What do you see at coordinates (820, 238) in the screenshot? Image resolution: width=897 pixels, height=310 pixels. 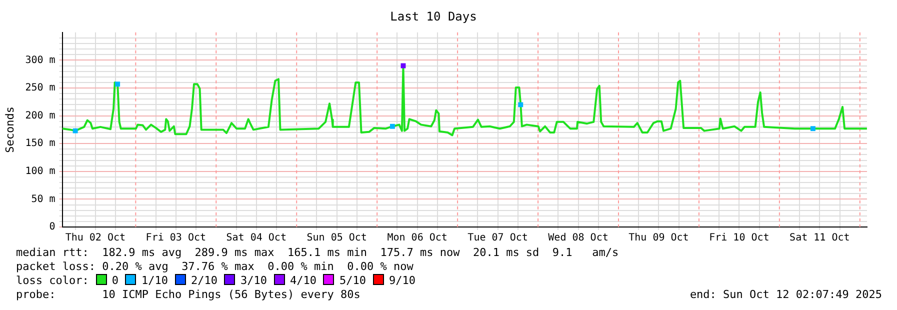 I see `x-tick-label: Sat 11 Oct` at bounding box center [820, 238].